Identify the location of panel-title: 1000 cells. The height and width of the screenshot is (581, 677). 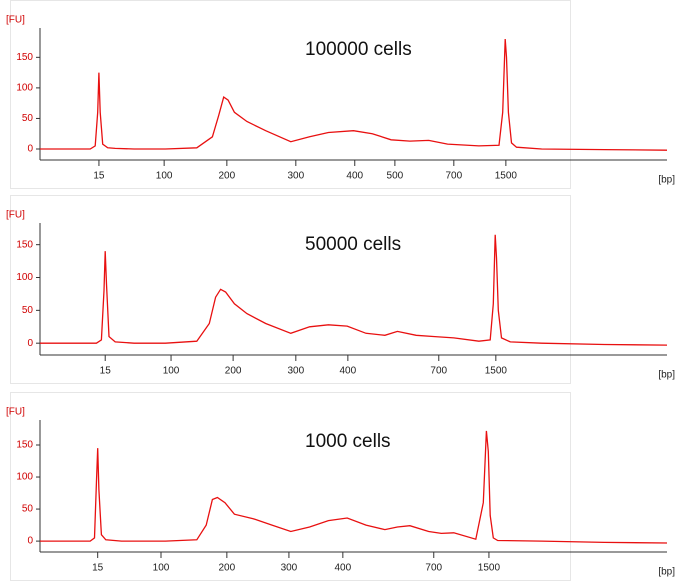
(348, 441).